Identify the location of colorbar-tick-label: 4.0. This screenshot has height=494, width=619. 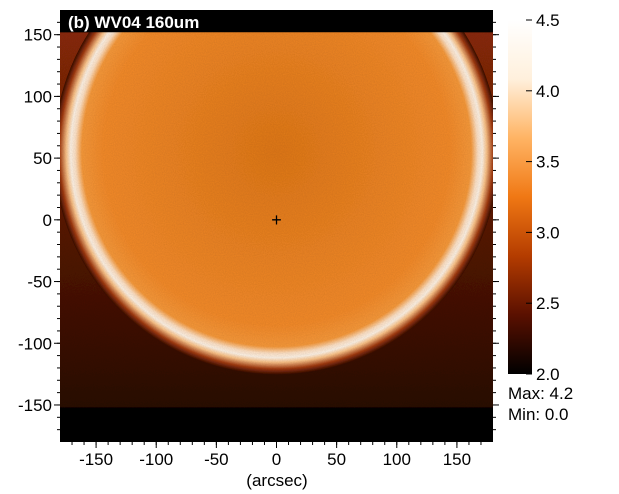
(548, 91).